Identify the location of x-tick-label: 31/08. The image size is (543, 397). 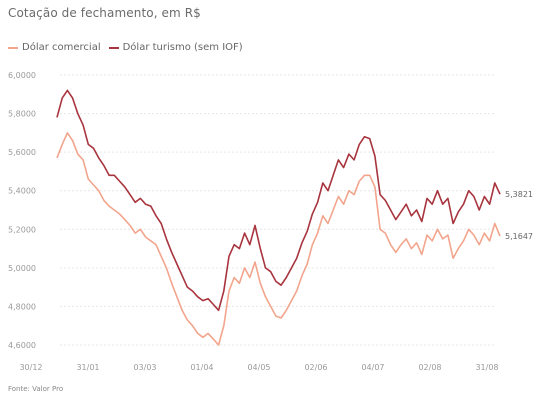
(486, 367).